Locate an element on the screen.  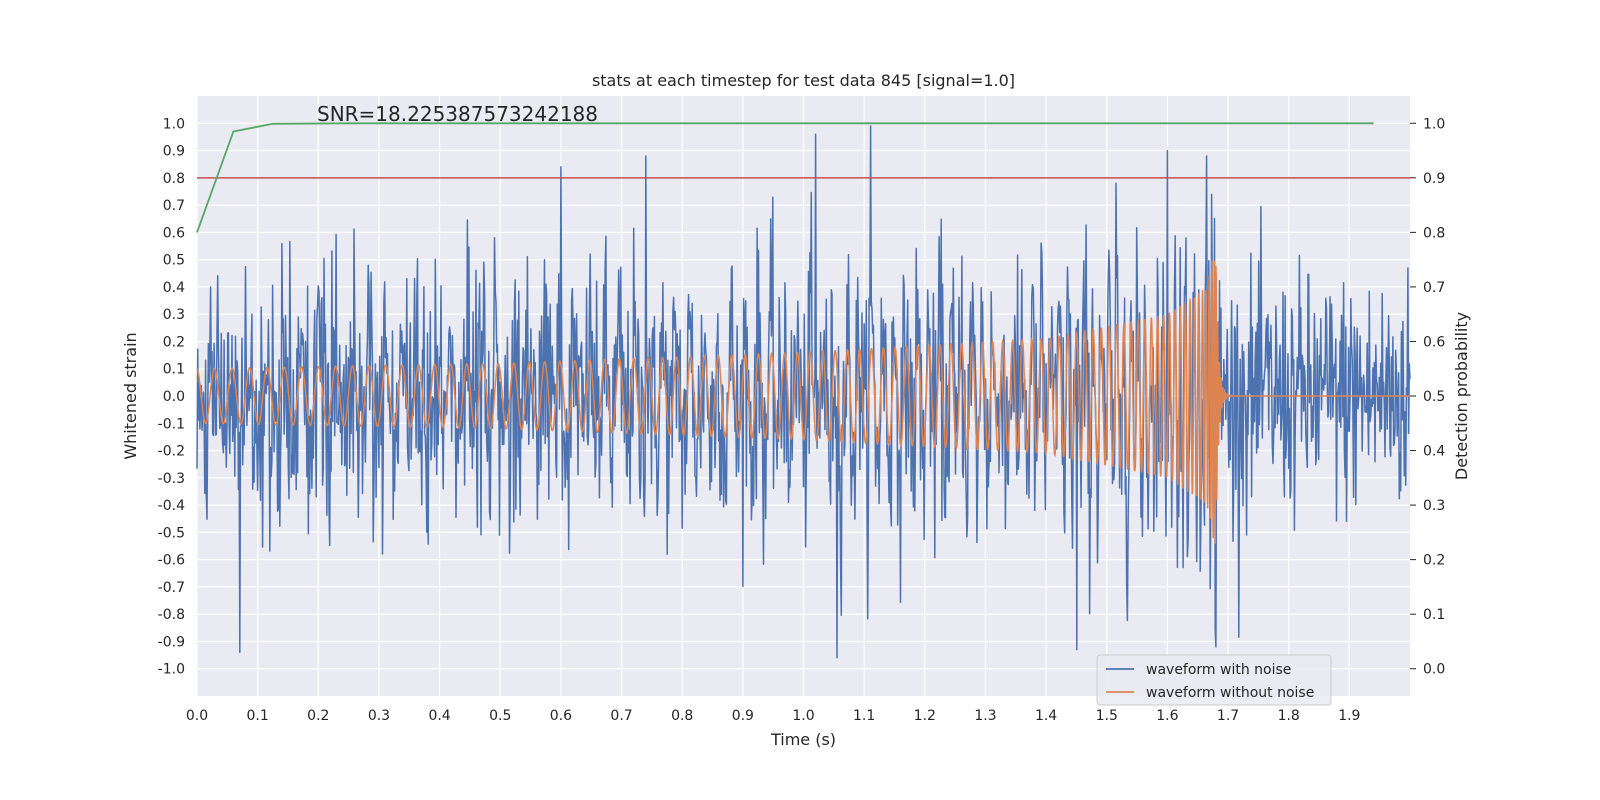
y-tick-label: -0.2 is located at coordinates (171, 452).